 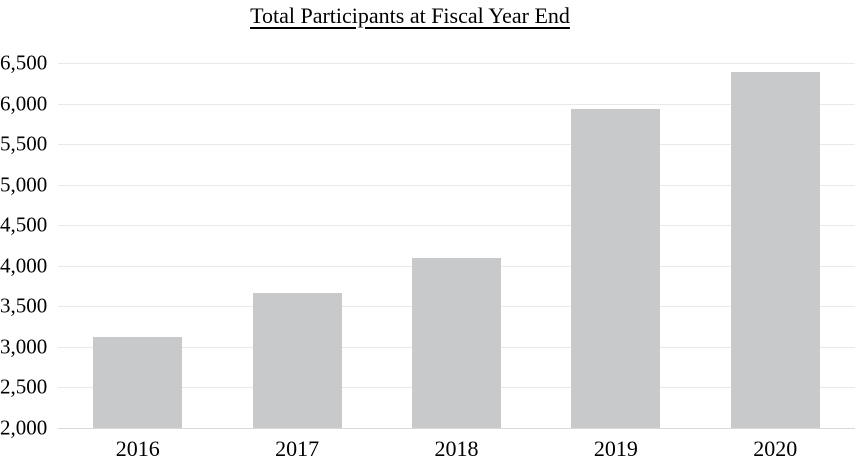 I want to click on bar-2018, so click(x=456, y=342).